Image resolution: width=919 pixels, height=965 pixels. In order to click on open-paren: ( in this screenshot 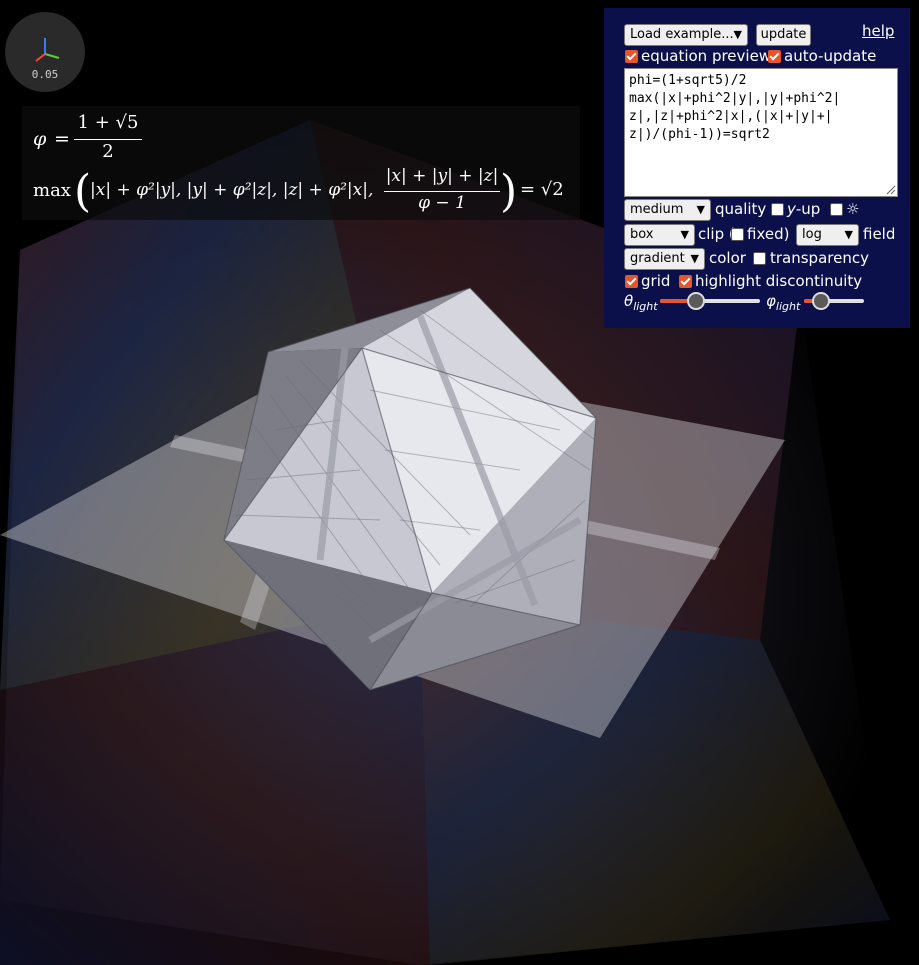, I will do `click(83, 191)`.